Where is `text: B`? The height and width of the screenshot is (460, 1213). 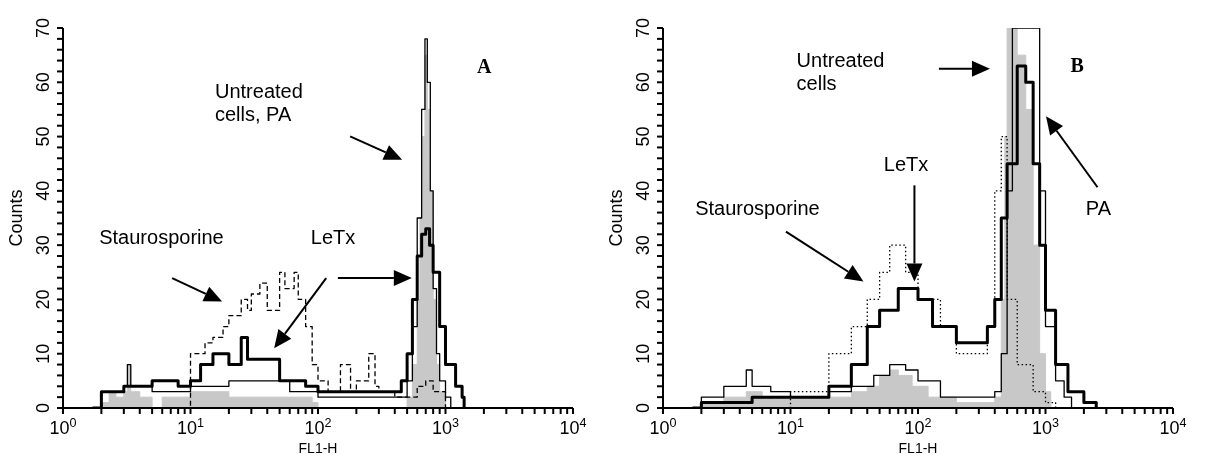 text: B is located at coordinates (1077, 65).